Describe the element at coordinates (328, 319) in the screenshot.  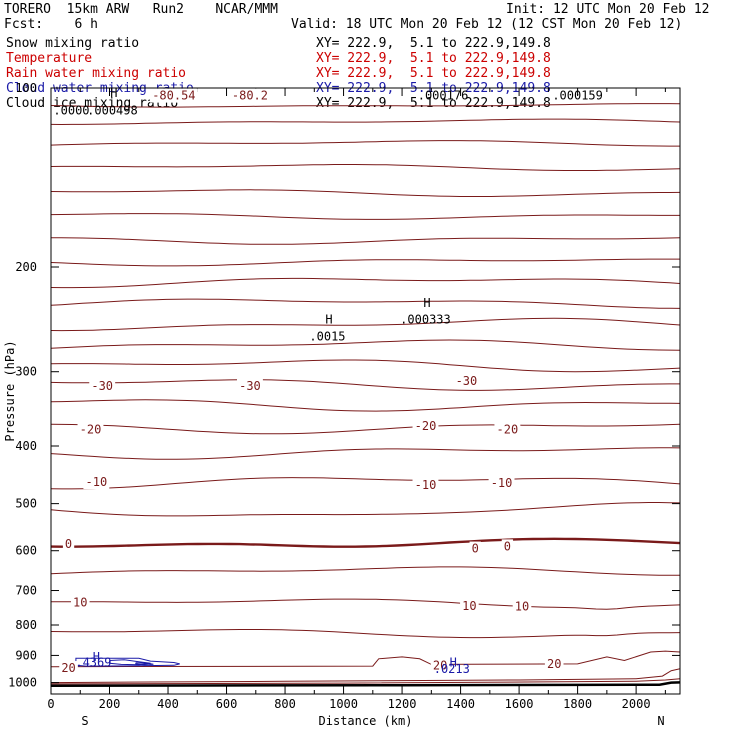
I see `max-label-5: H` at that location.